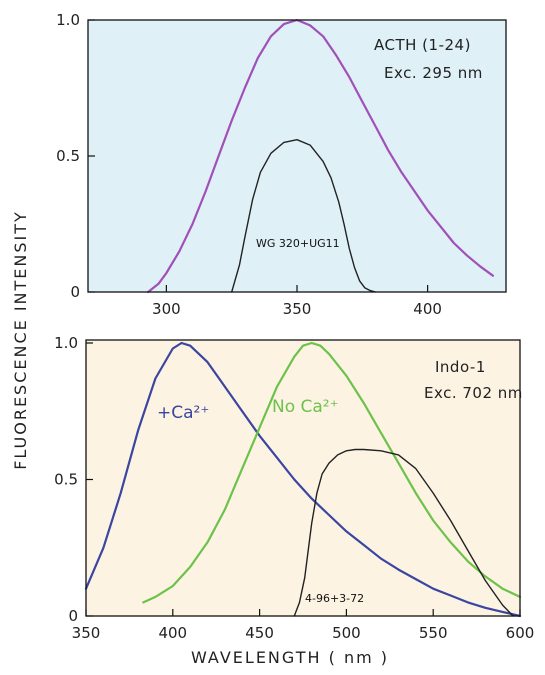 The width and height of the screenshot is (545, 675). What do you see at coordinates (346, 633) in the screenshot?
I see `p1-x-tick-label-3: 500` at bounding box center [346, 633].